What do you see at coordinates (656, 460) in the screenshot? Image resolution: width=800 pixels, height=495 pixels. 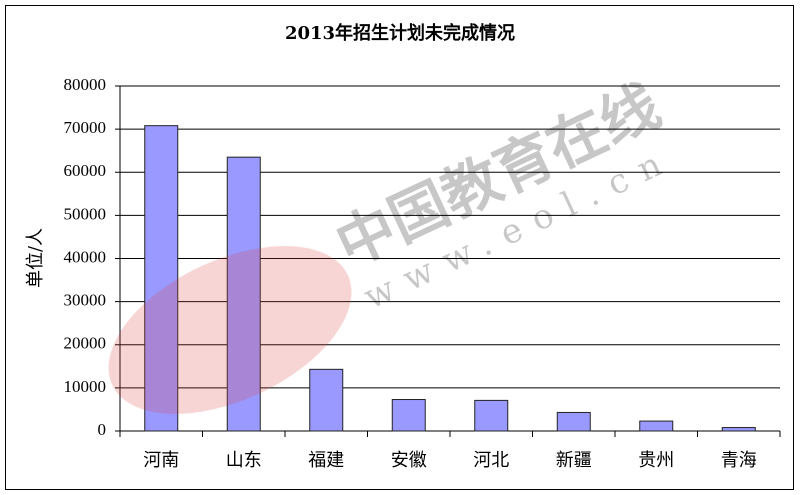 I see `x-tick-label: 贵州` at bounding box center [656, 460].